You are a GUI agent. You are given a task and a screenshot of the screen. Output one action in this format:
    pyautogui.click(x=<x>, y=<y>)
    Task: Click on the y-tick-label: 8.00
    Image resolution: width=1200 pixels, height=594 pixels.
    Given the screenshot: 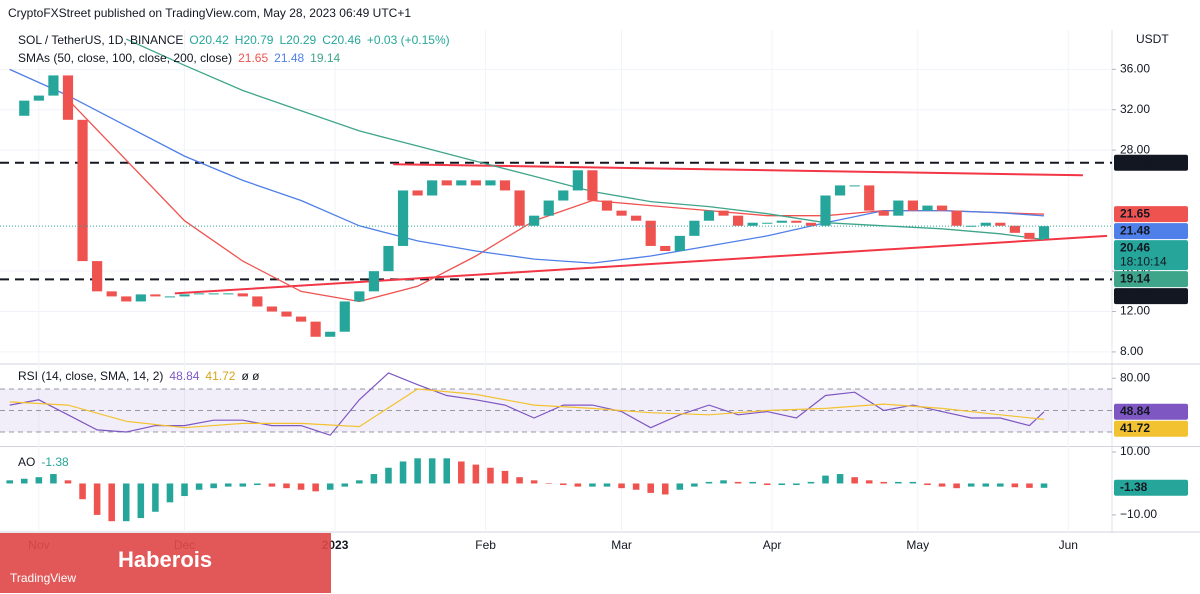 What is the action you would take?
    pyautogui.click(x=1132, y=351)
    